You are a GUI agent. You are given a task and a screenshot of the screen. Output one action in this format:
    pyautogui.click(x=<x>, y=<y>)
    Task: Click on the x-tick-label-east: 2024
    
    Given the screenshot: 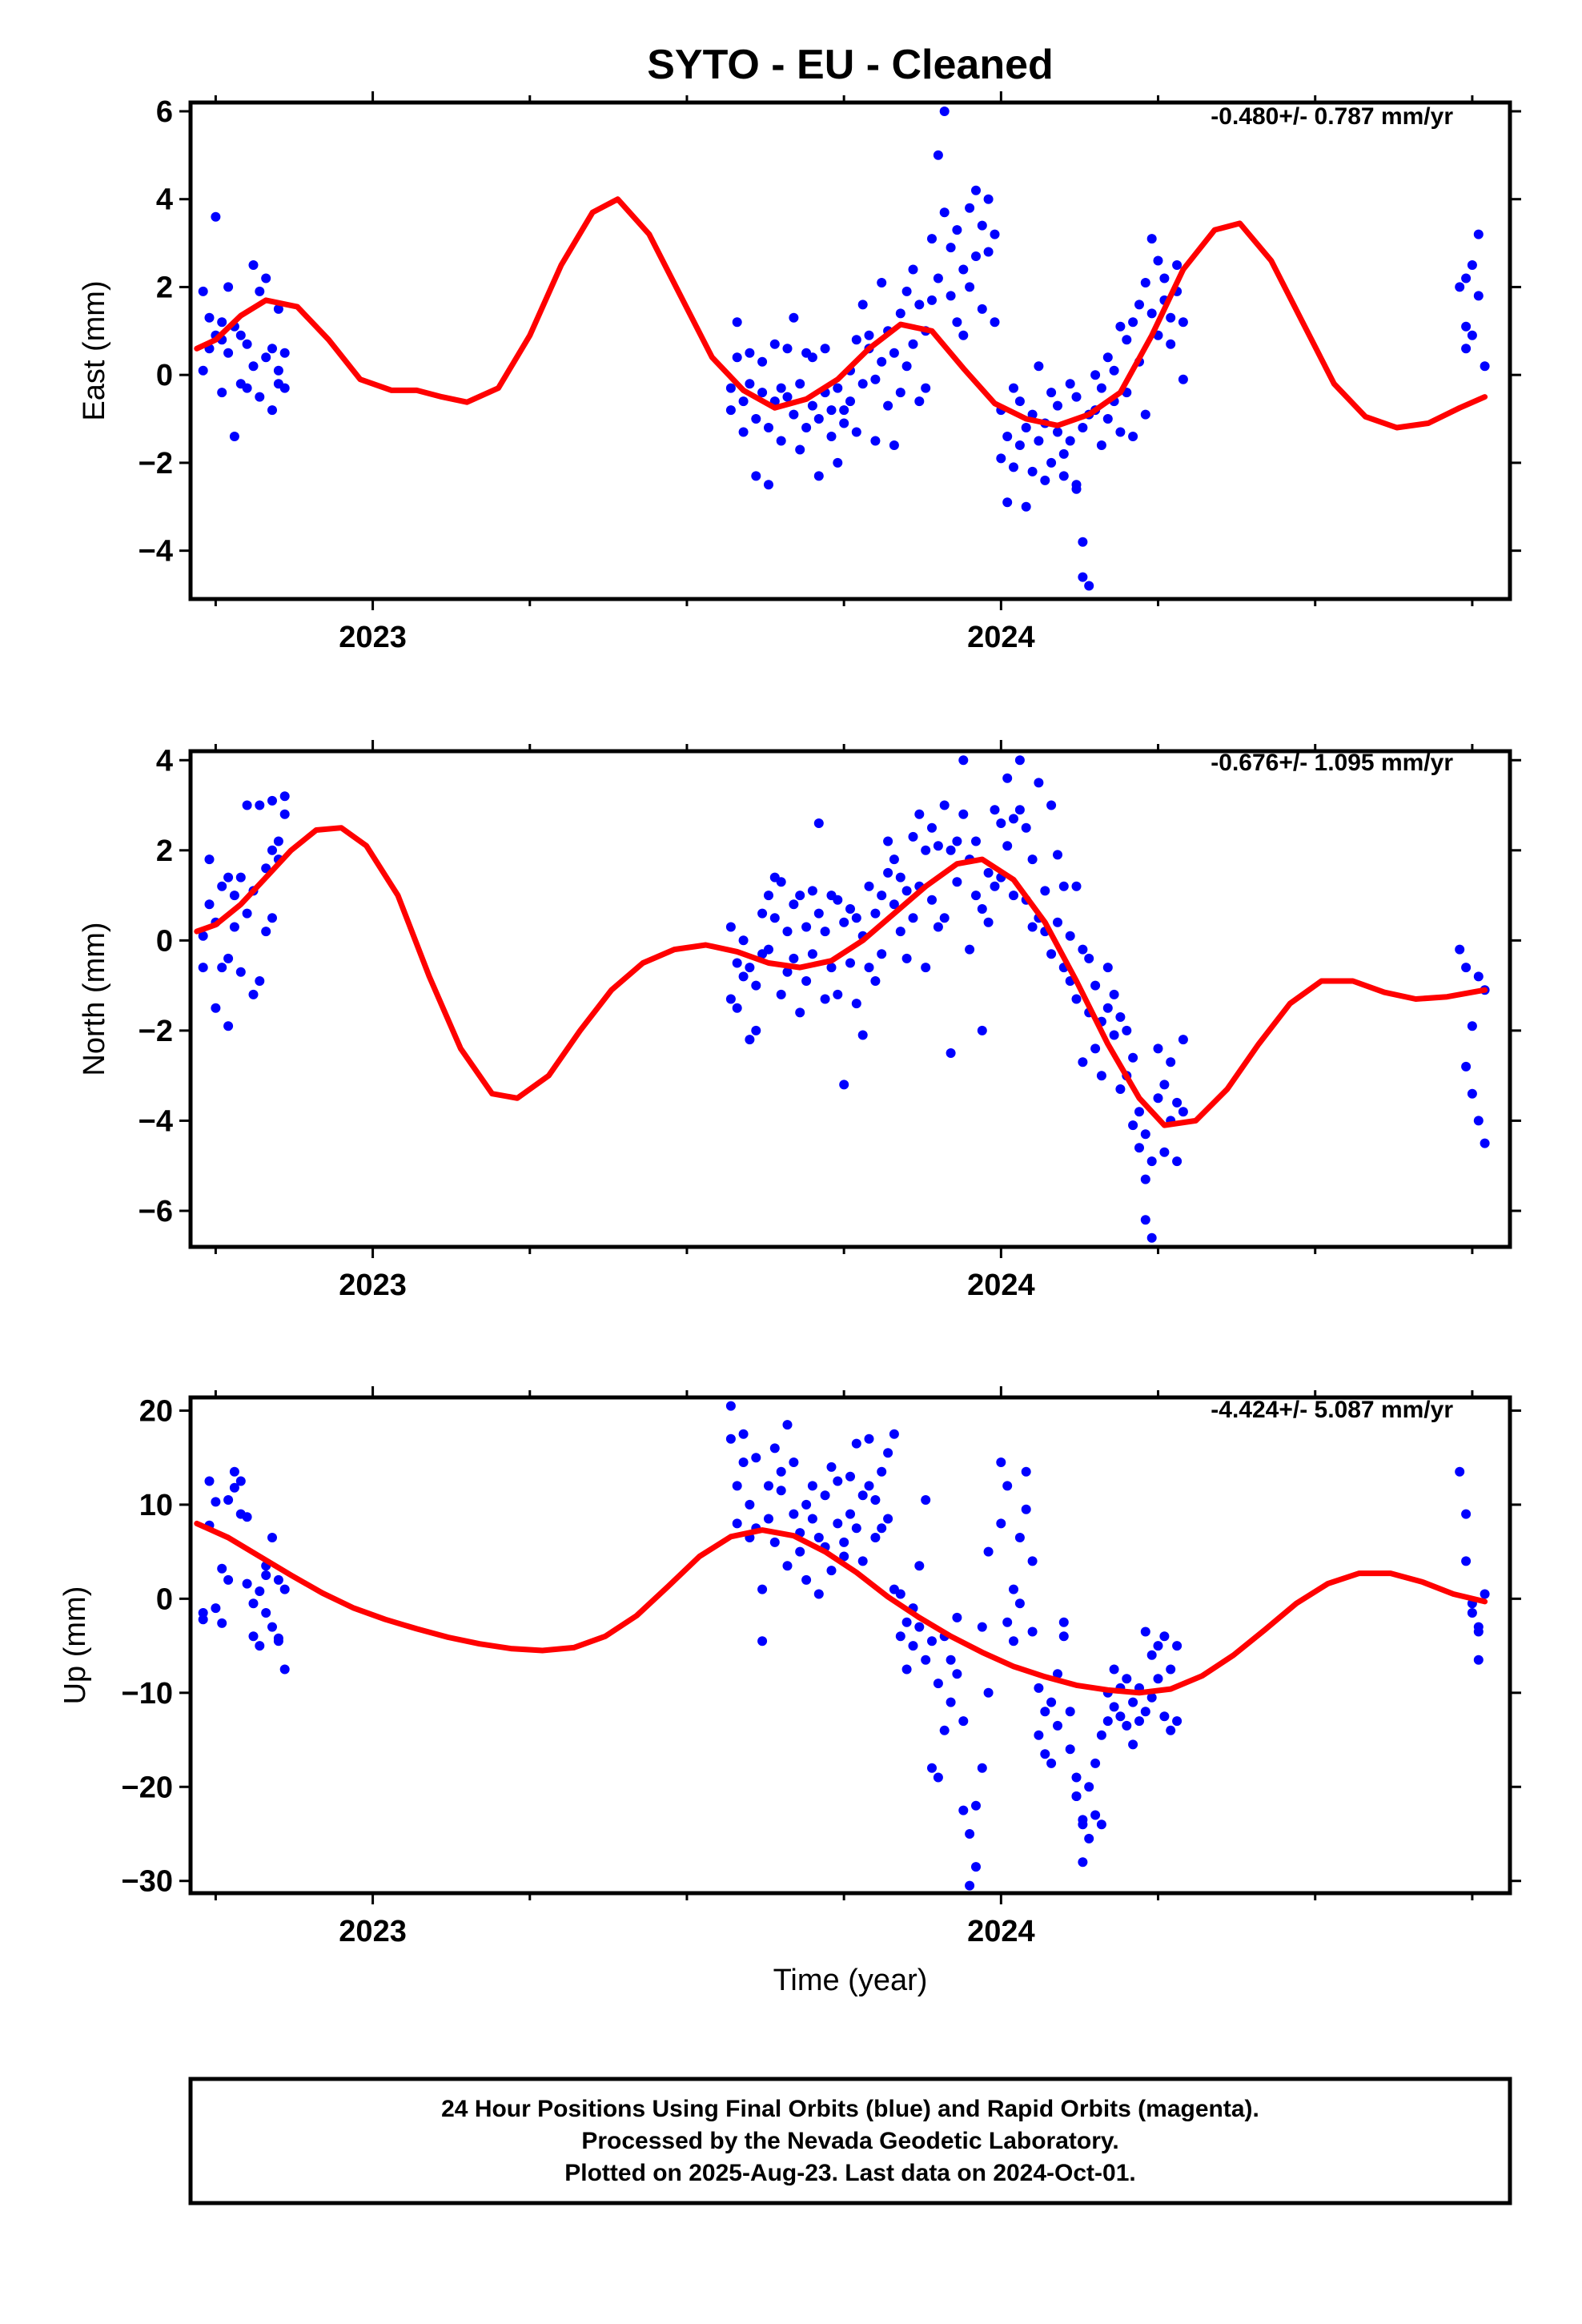 What is the action you would take?
    pyautogui.click(x=1001, y=637)
    